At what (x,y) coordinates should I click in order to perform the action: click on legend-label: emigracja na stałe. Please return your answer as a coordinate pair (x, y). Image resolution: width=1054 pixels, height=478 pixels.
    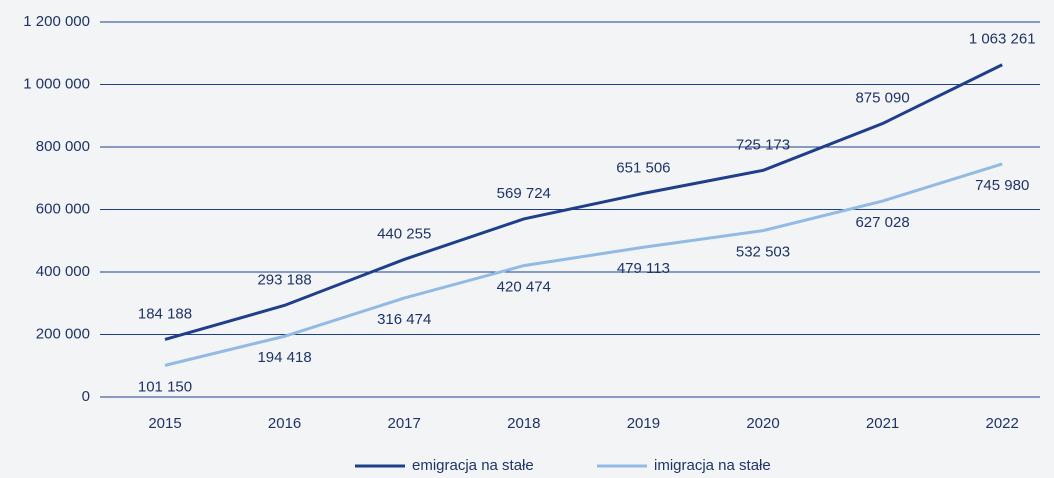
    Looking at the image, I should click on (473, 465).